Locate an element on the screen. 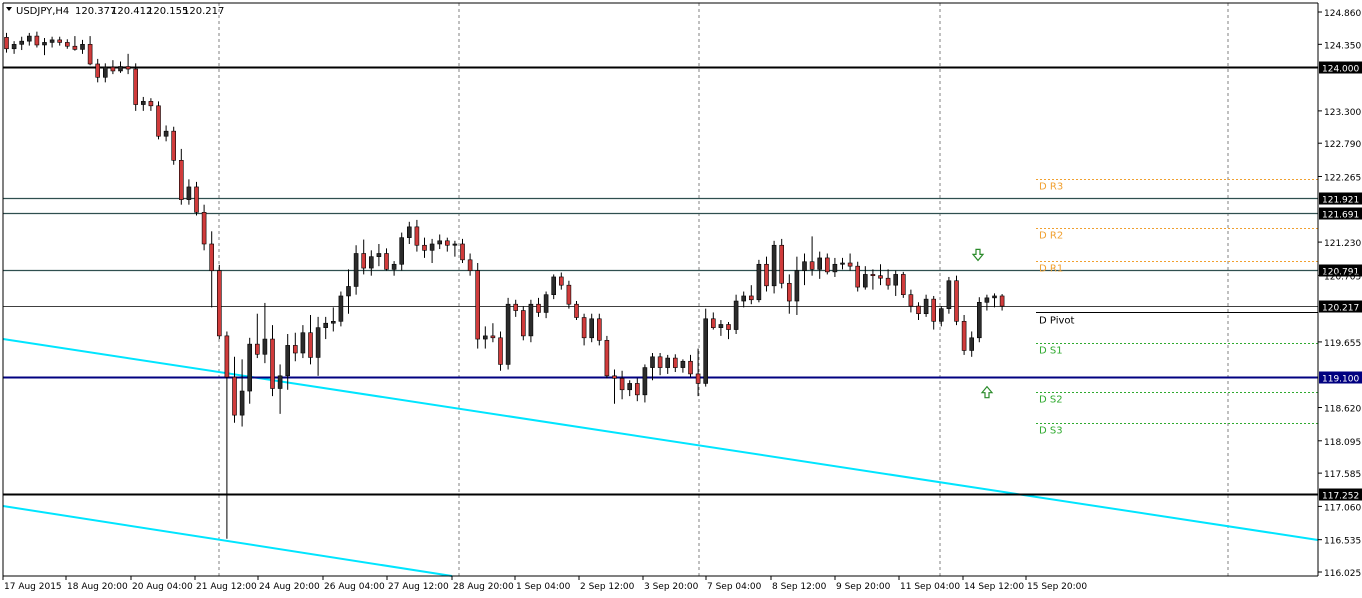 The width and height of the screenshot is (1362, 598). pivot-label-d-s1: D S1 is located at coordinates (1051, 351).